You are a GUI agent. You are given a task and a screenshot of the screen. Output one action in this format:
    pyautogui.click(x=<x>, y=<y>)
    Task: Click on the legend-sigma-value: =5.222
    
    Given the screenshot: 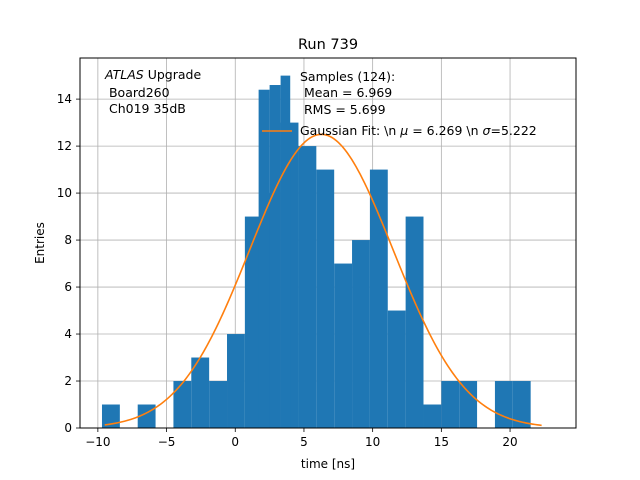 What is the action you would take?
    pyautogui.click(x=513, y=130)
    